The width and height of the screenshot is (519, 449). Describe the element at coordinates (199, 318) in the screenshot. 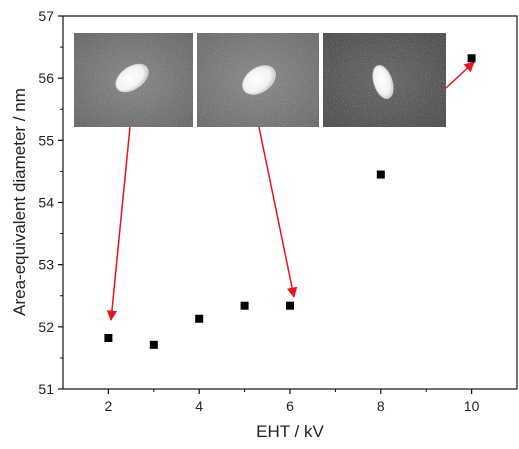

I see `data-point-4kv` at that location.